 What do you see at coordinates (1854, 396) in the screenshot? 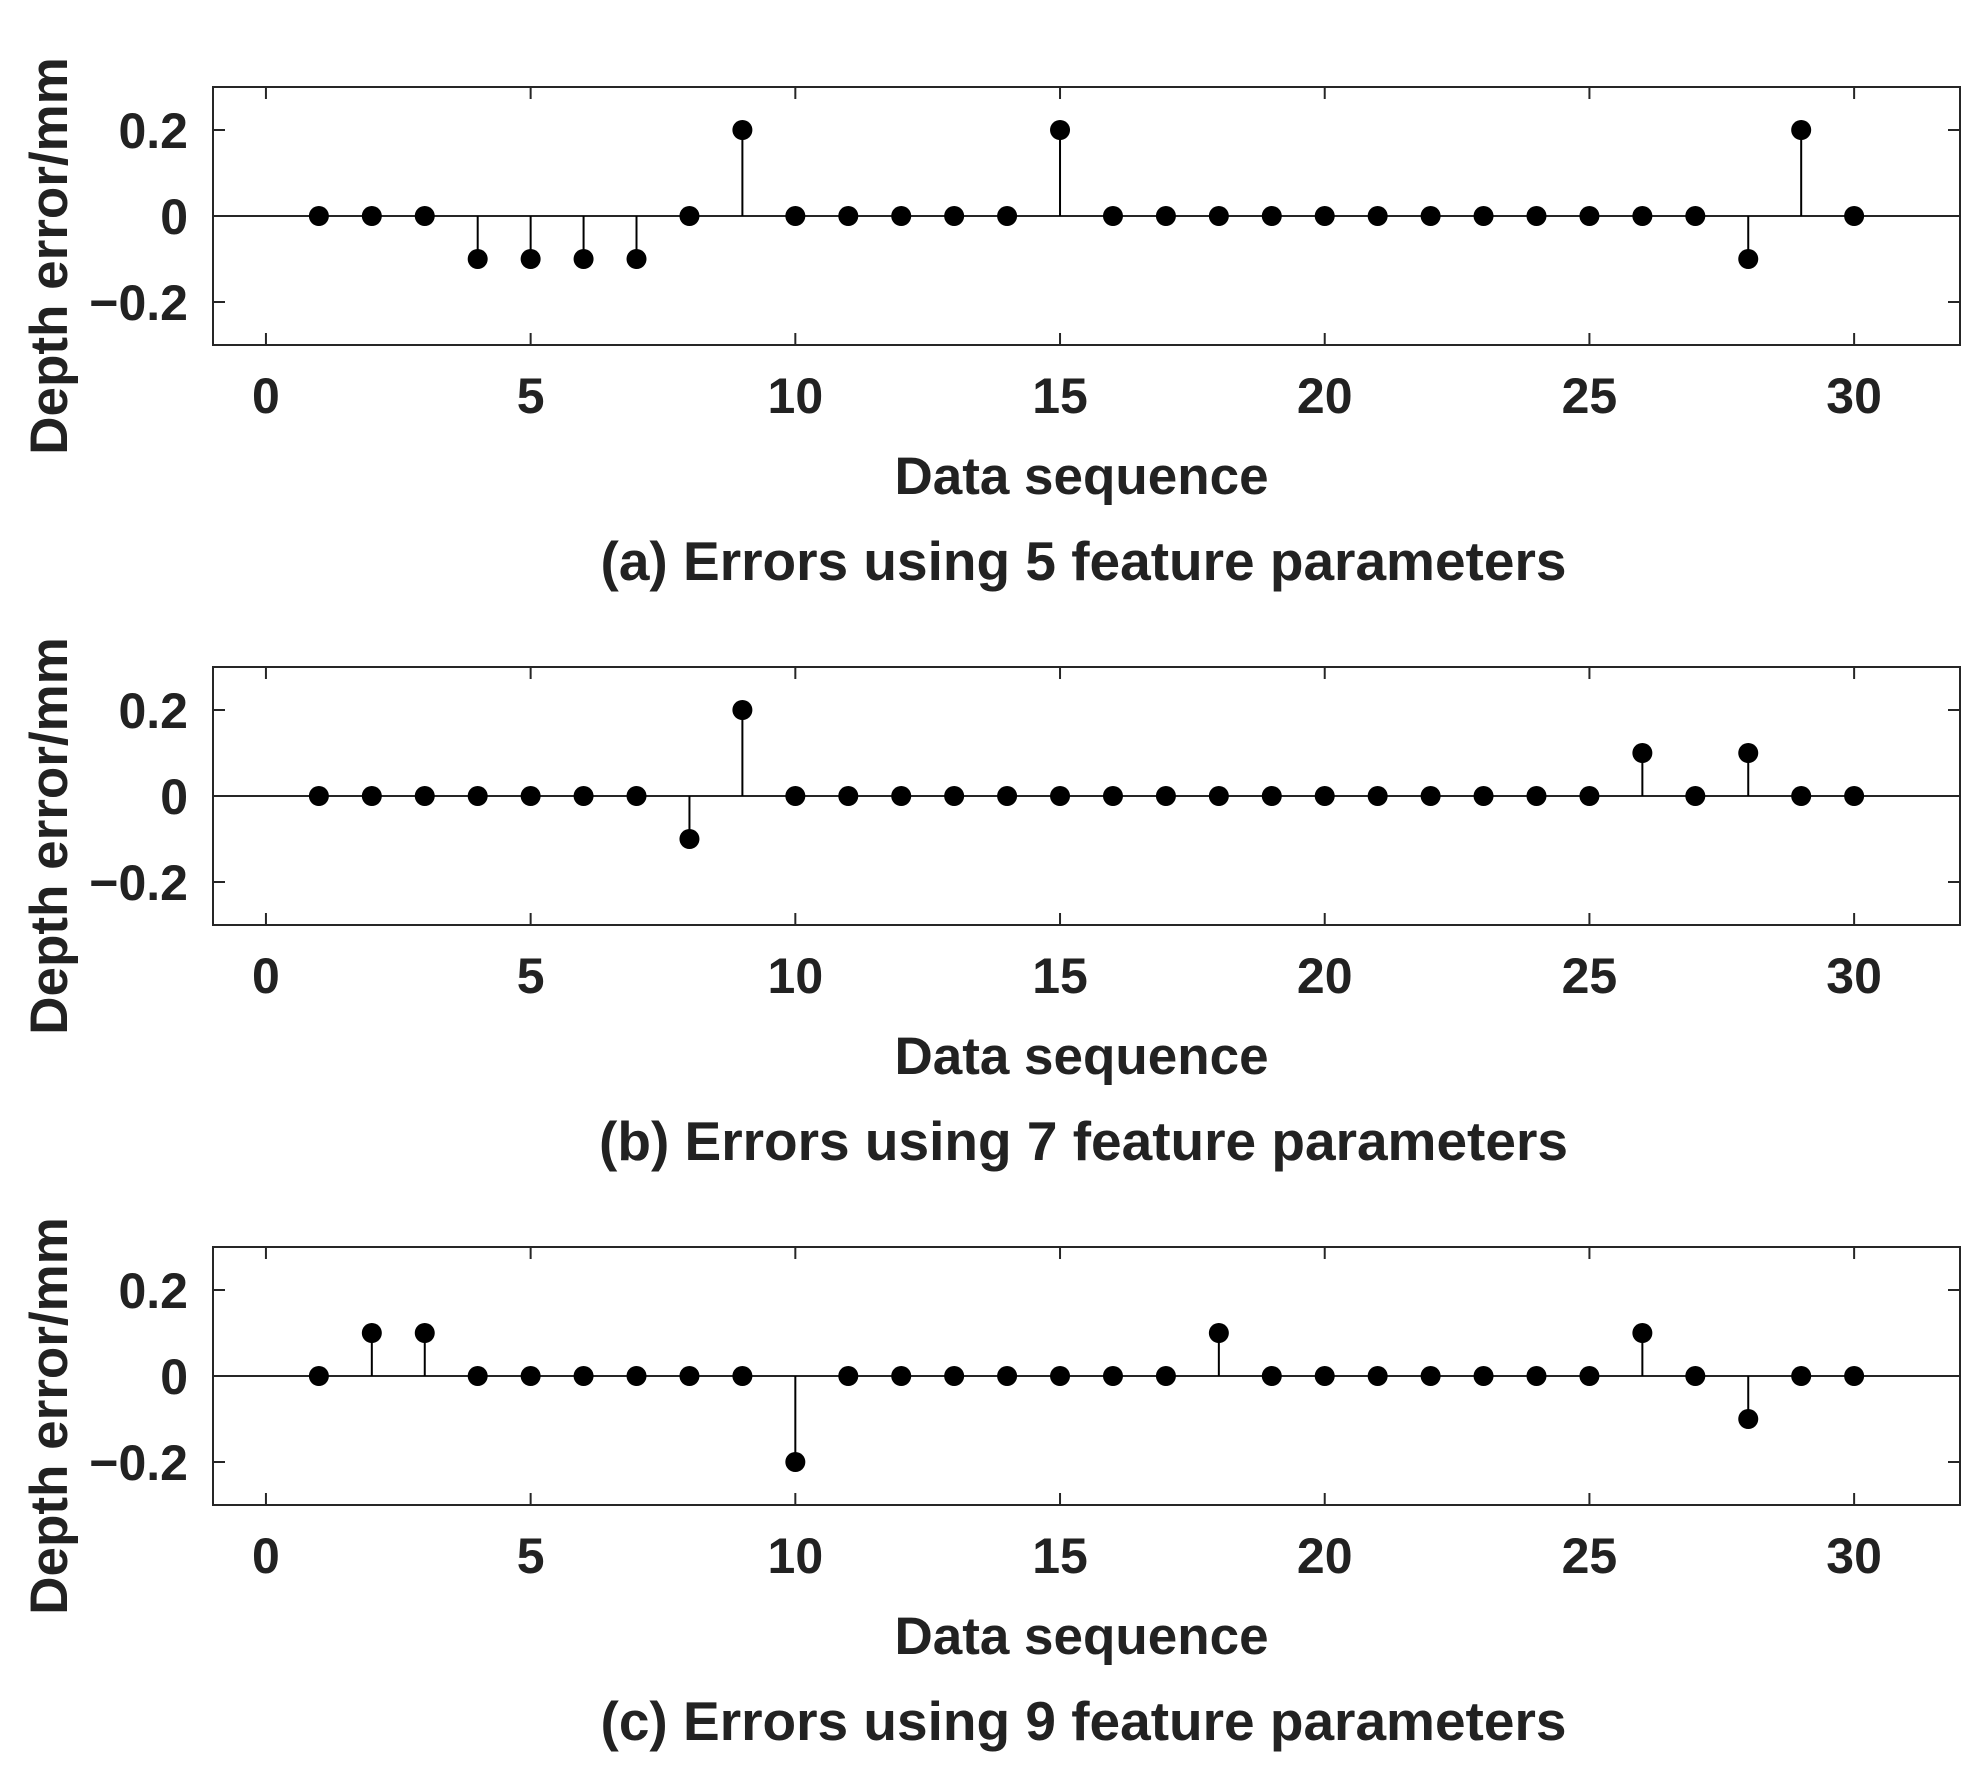
I see `x-tick-label: 30` at bounding box center [1854, 396].